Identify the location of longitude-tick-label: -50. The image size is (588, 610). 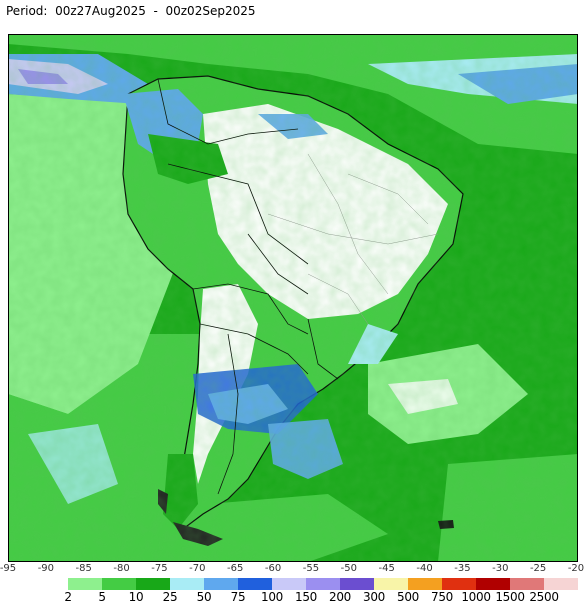
(348, 568).